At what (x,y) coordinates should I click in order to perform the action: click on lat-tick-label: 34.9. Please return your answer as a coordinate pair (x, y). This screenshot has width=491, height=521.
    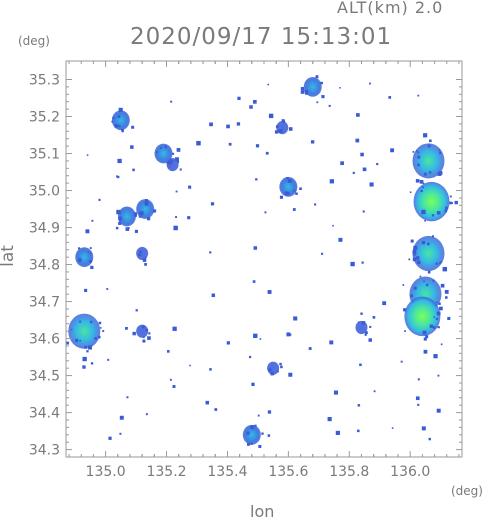
    Looking at the image, I should click on (44, 229).